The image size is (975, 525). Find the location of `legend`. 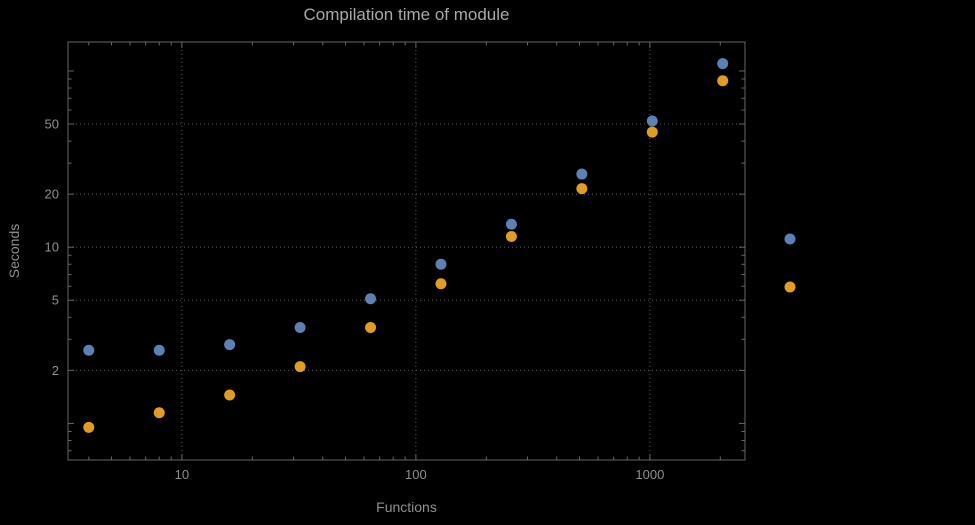

legend is located at coordinates (790, 263).